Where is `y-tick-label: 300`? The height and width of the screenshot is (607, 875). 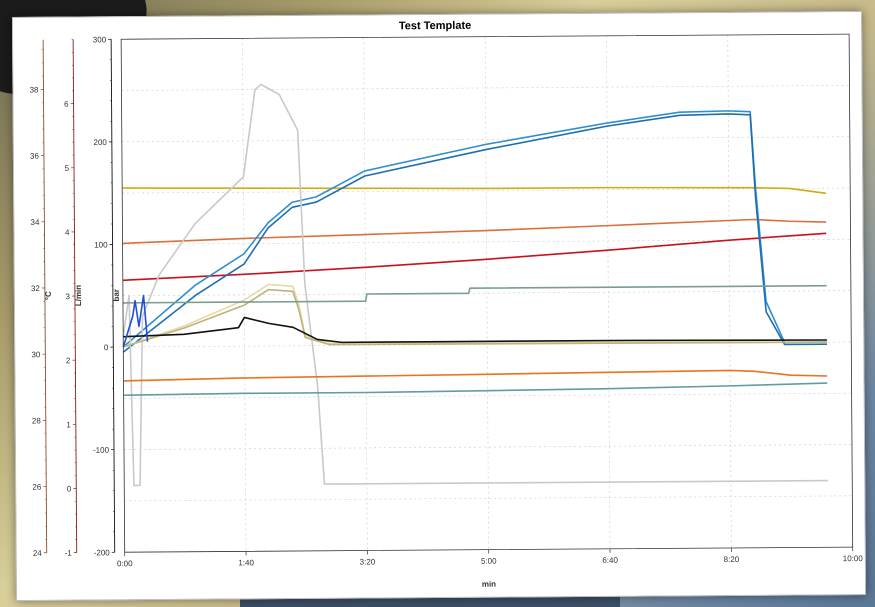
y-tick-label: 300 is located at coordinates (100, 39).